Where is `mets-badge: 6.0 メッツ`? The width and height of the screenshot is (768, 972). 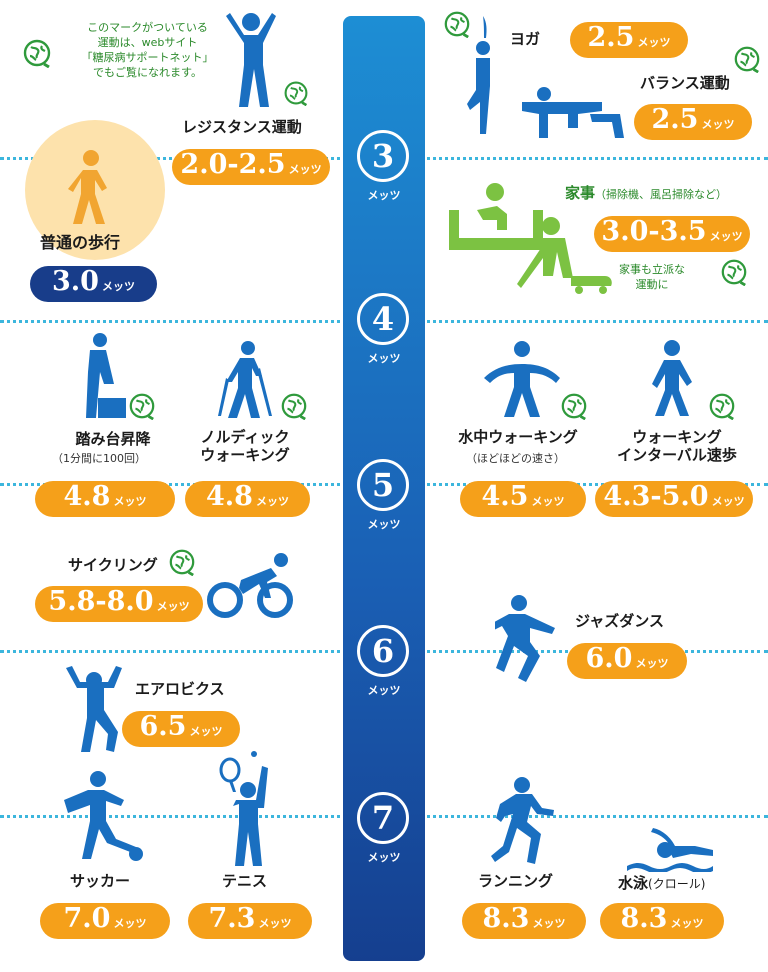 mets-badge: 6.0 メッツ is located at coordinates (627, 661).